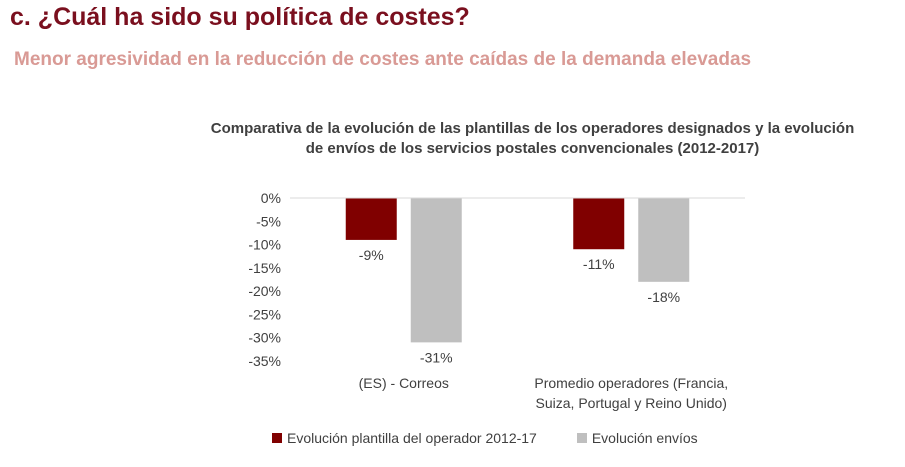 The image size is (905, 467). I want to click on legend-item-plantilla: Evolución plantilla del operador 2012-17, so click(404, 438).